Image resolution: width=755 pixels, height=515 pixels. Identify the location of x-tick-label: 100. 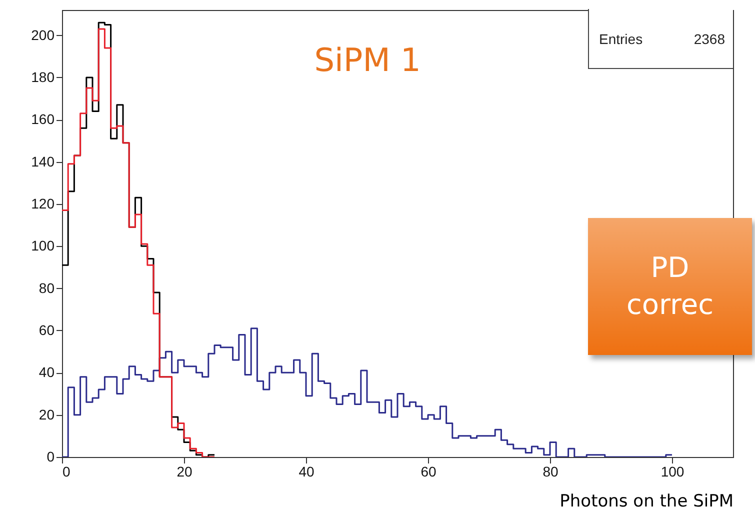
(672, 472).